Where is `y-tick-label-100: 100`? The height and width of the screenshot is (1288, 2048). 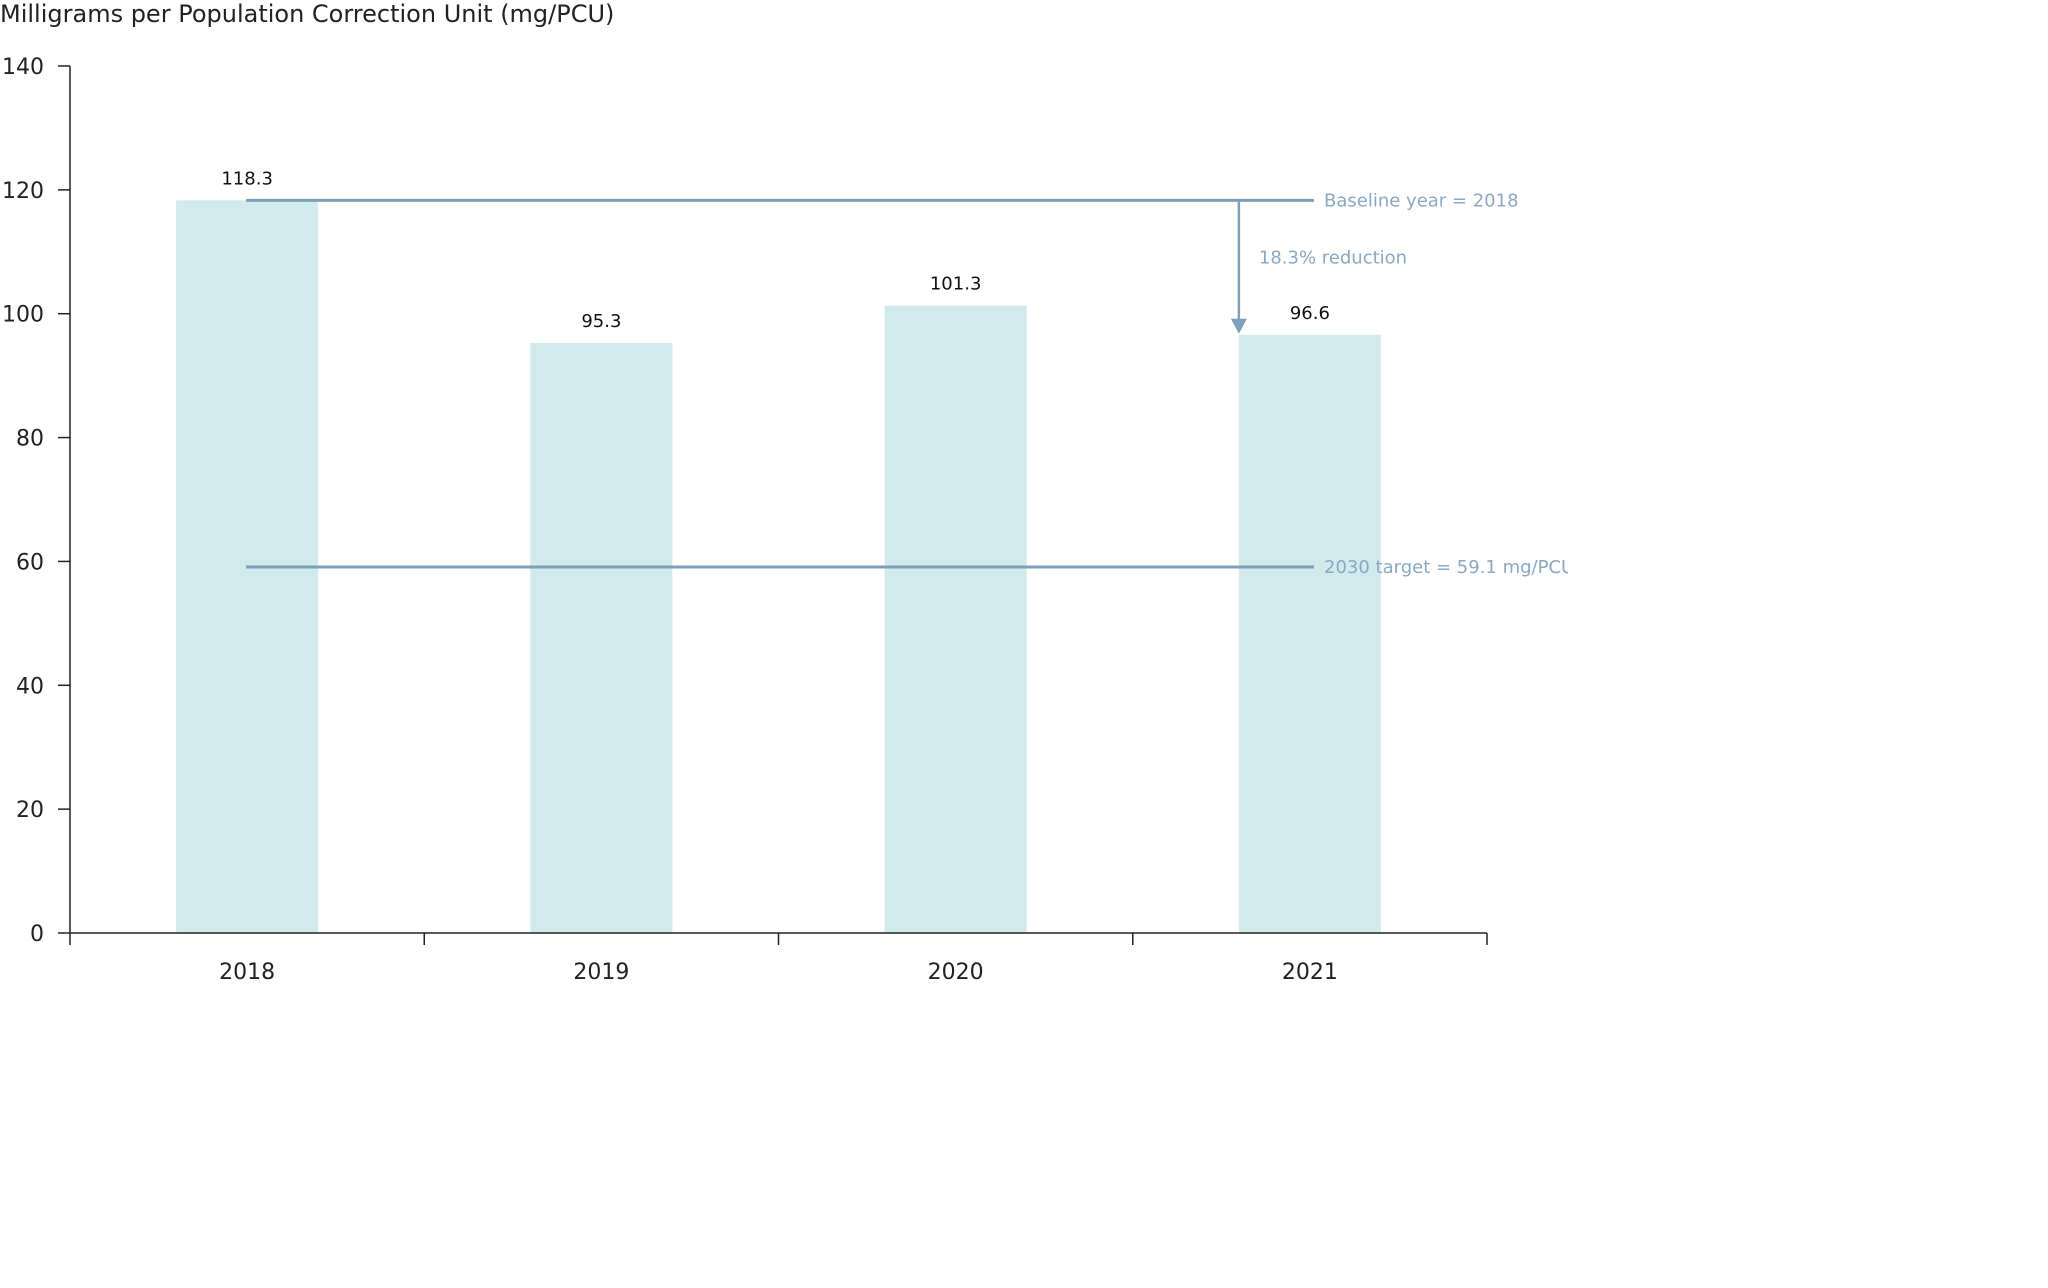 y-tick-label-100: 100 is located at coordinates (23, 315).